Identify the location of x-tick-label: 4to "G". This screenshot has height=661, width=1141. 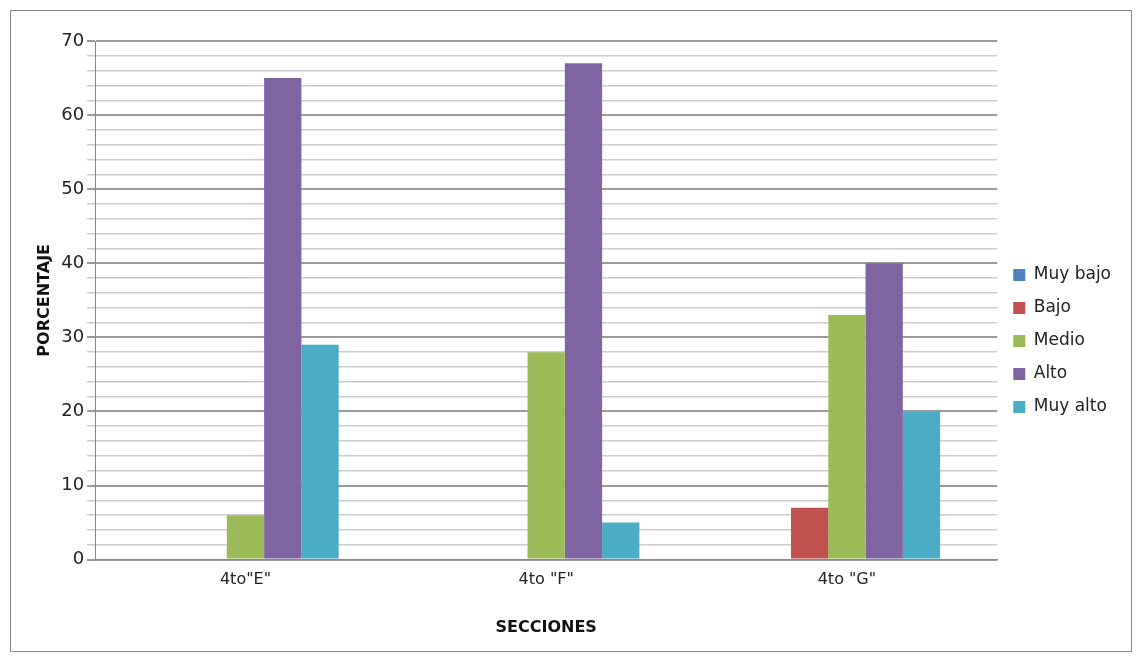
(847, 579).